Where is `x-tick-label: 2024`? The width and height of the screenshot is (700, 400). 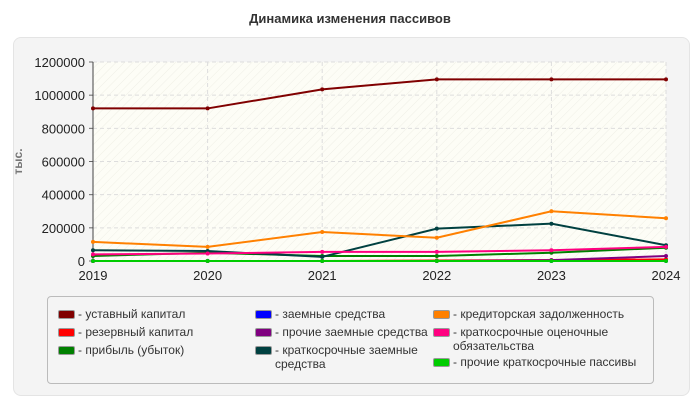 x-tick-label: 2024 is located at coordinates (666, 275).